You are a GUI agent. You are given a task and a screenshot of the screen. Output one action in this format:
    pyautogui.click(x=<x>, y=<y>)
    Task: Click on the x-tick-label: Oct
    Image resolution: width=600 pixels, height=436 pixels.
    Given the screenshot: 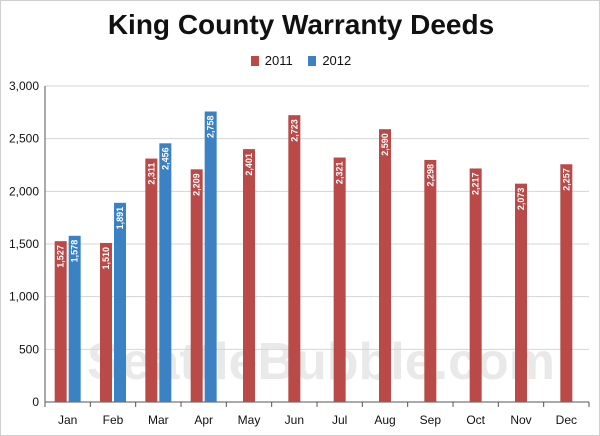 What is the action you would take?
    pyautogui.click(x=475, y=420)
    